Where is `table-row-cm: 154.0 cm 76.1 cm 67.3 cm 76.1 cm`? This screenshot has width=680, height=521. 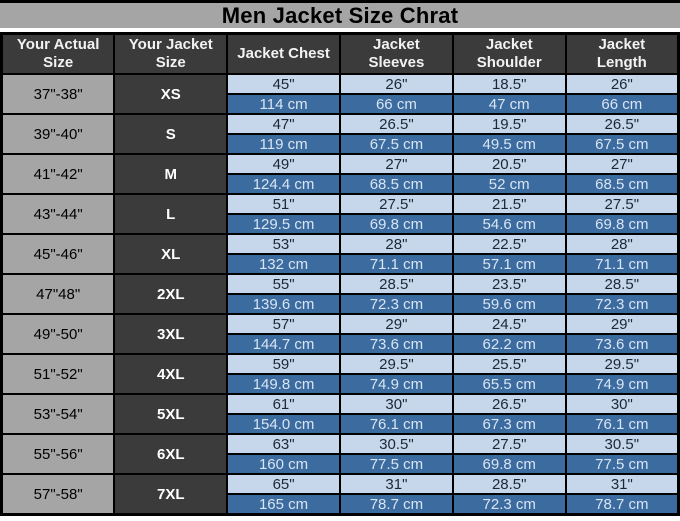
table-row-cm: 154.0 cm 76.1 cm 67.3 cm 76.1 cm is located at coordinates (341, 424).